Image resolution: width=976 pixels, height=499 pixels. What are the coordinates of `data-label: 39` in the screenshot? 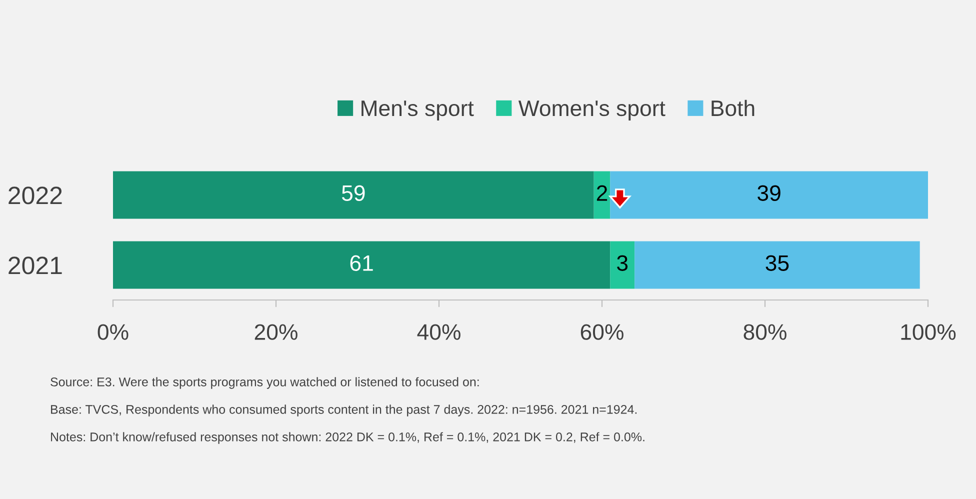 It's located at (769, 193).